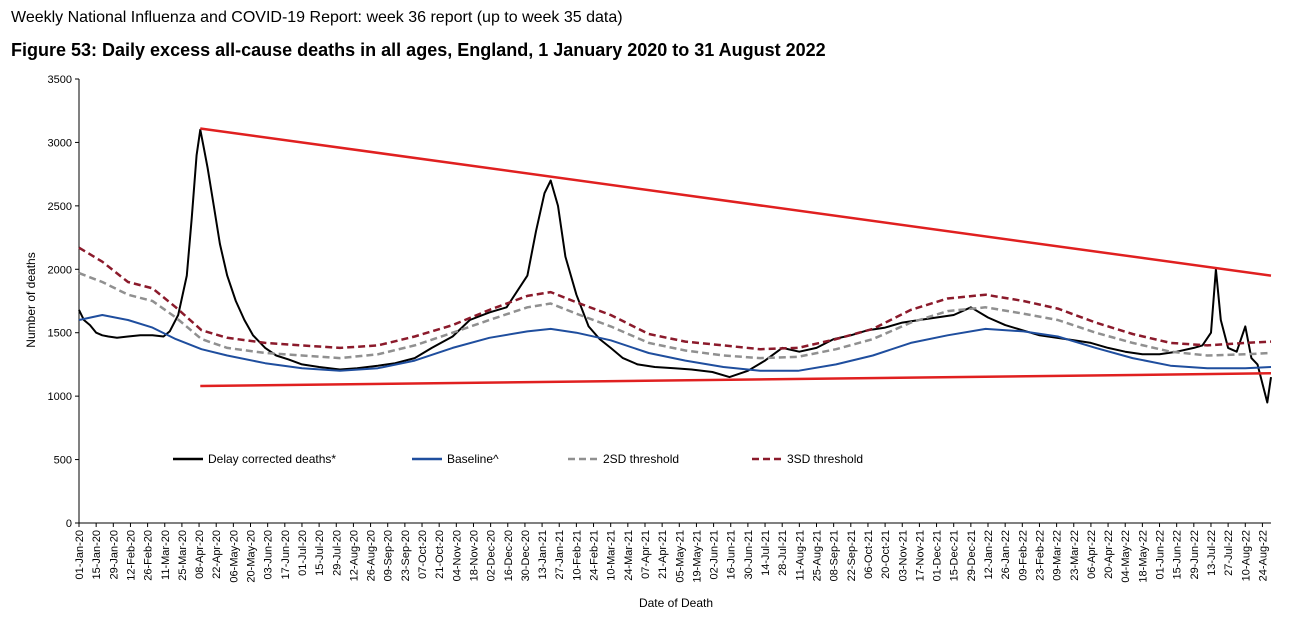  I want to click on x-tick-label: 29-Jun-22, so click(1195, 555).